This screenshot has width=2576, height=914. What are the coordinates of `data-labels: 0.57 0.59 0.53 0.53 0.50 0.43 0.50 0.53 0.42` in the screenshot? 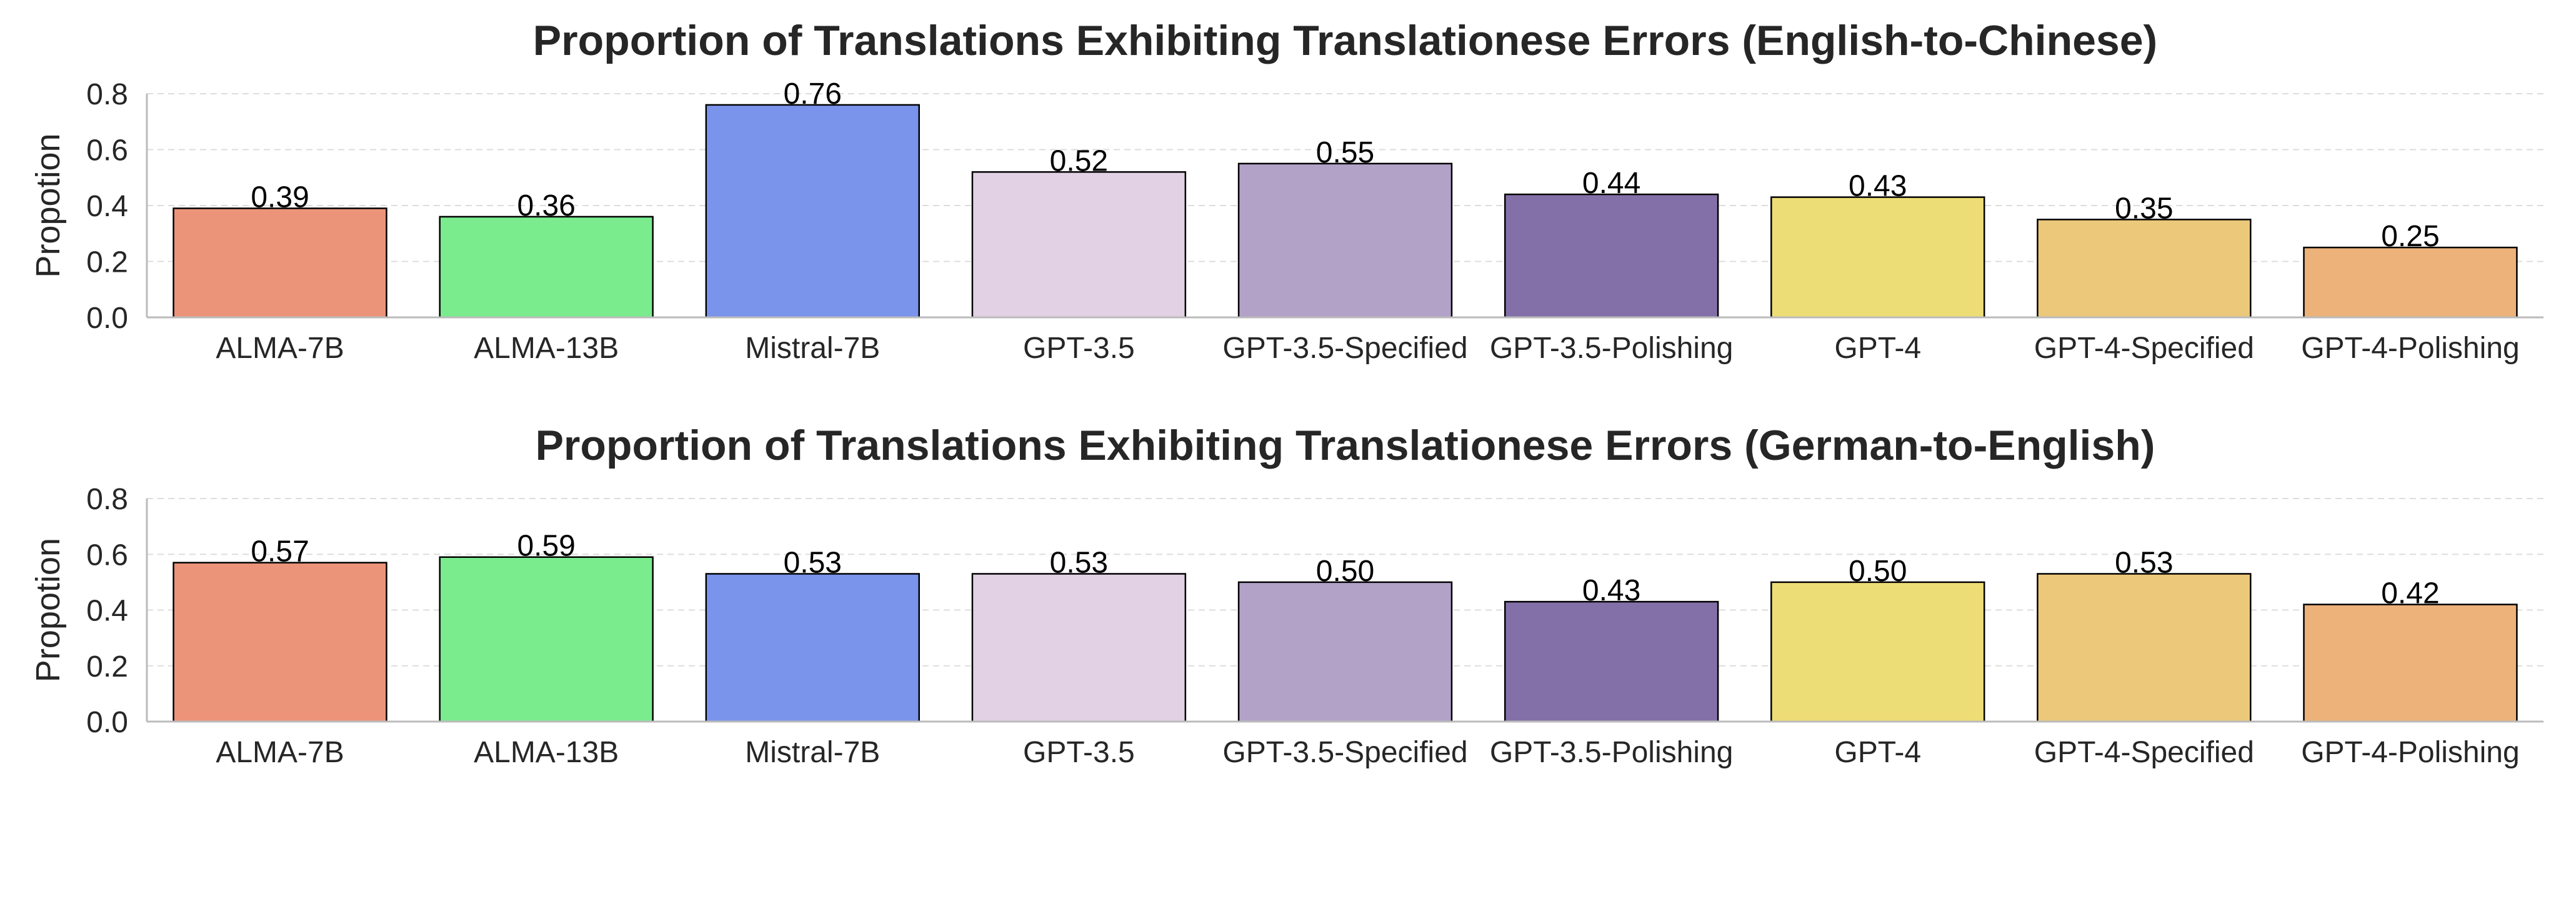 It's located at (1345, 570).